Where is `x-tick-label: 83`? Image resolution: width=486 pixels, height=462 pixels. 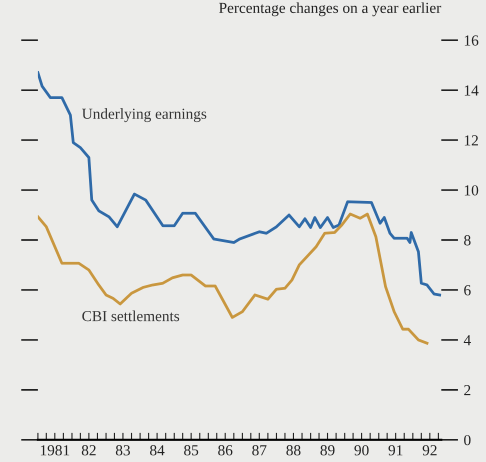
x-tick-label: 83 is located at coordinates (123, 450).